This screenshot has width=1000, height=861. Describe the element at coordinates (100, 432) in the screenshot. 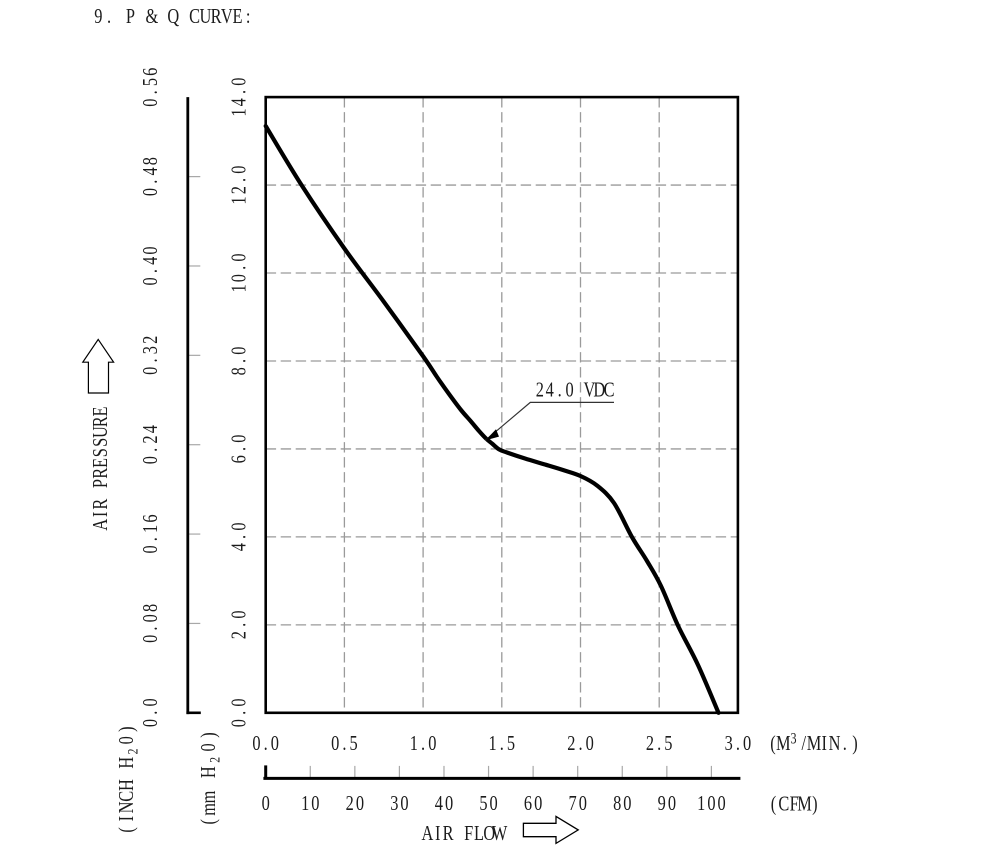

I see `svg-text: U` at that location.